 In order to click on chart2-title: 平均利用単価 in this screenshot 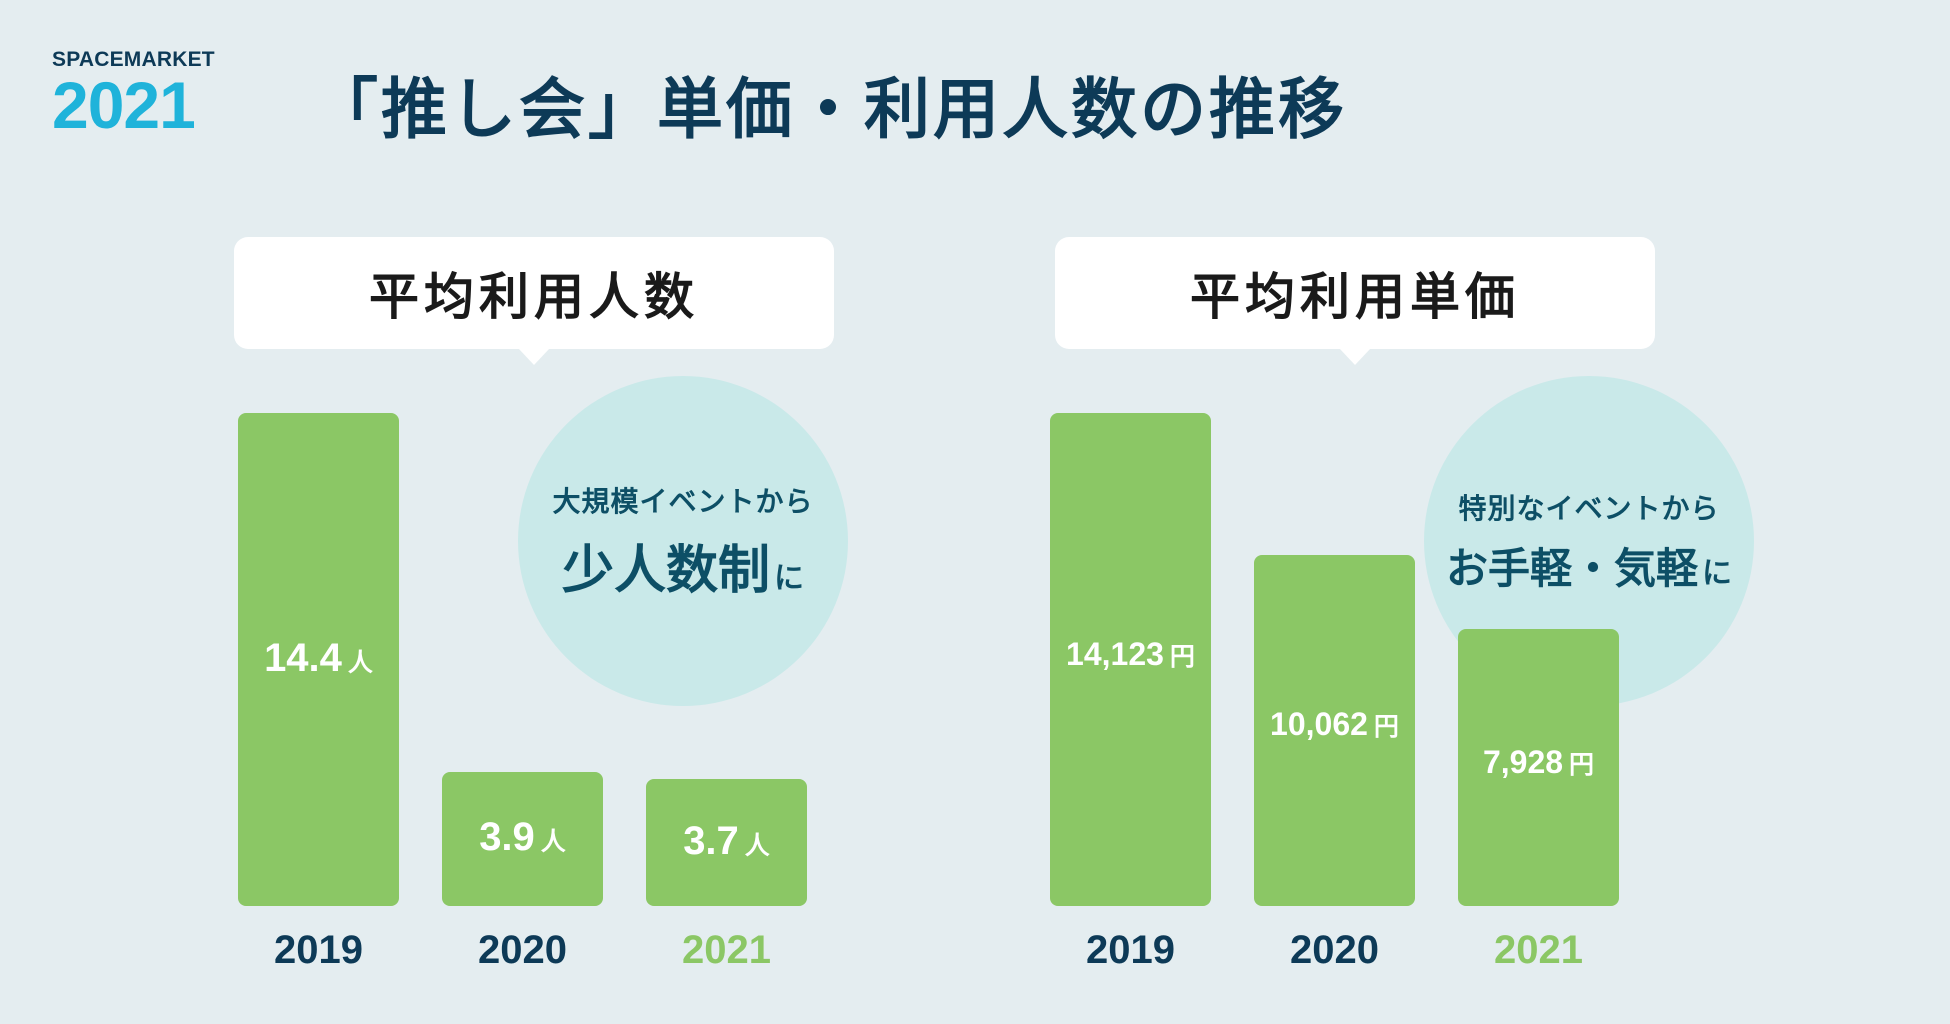, I will do `click(1355, 293)`.